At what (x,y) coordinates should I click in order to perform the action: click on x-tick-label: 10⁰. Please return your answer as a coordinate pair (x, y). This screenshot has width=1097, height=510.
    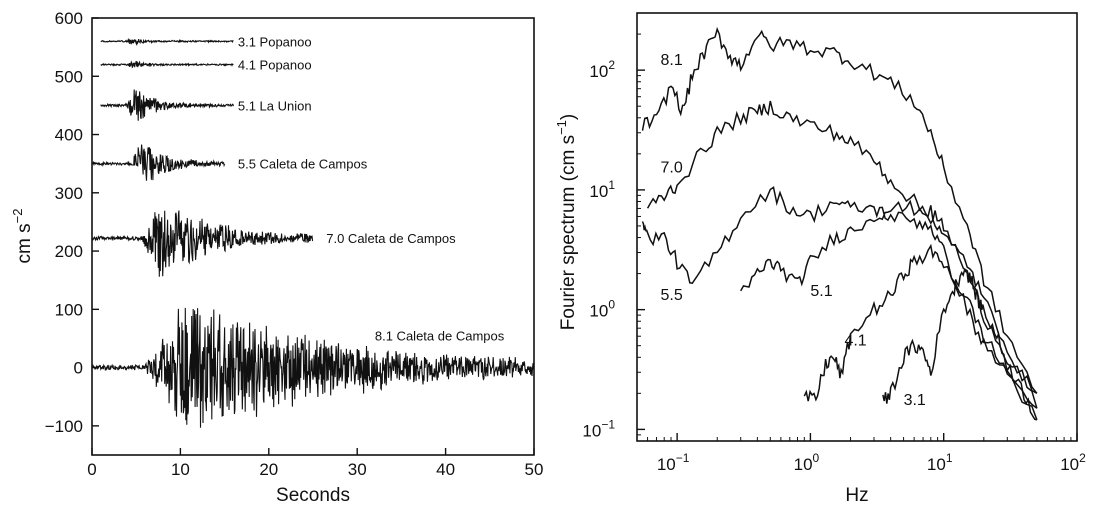
    Looking at the image, I should click on (807, 462).